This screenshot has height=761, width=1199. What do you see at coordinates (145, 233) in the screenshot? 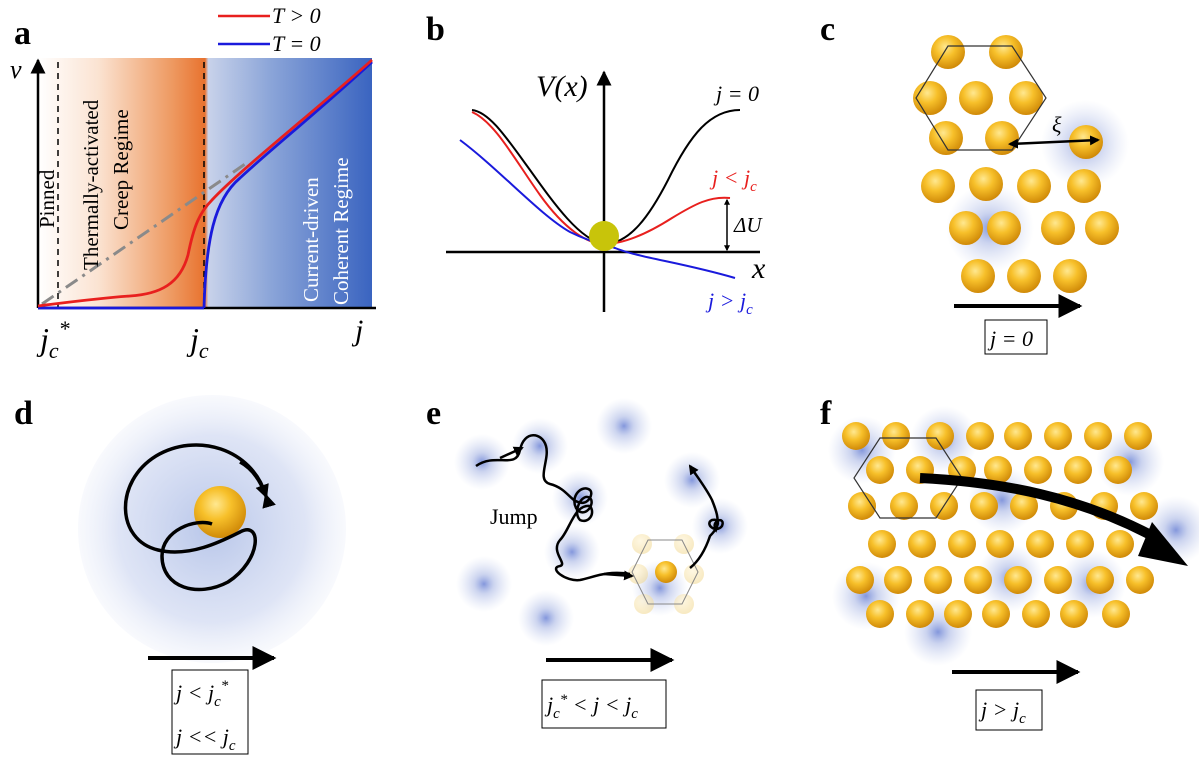
I see `ohmic-asymptote` at bounding box center [145, 233].